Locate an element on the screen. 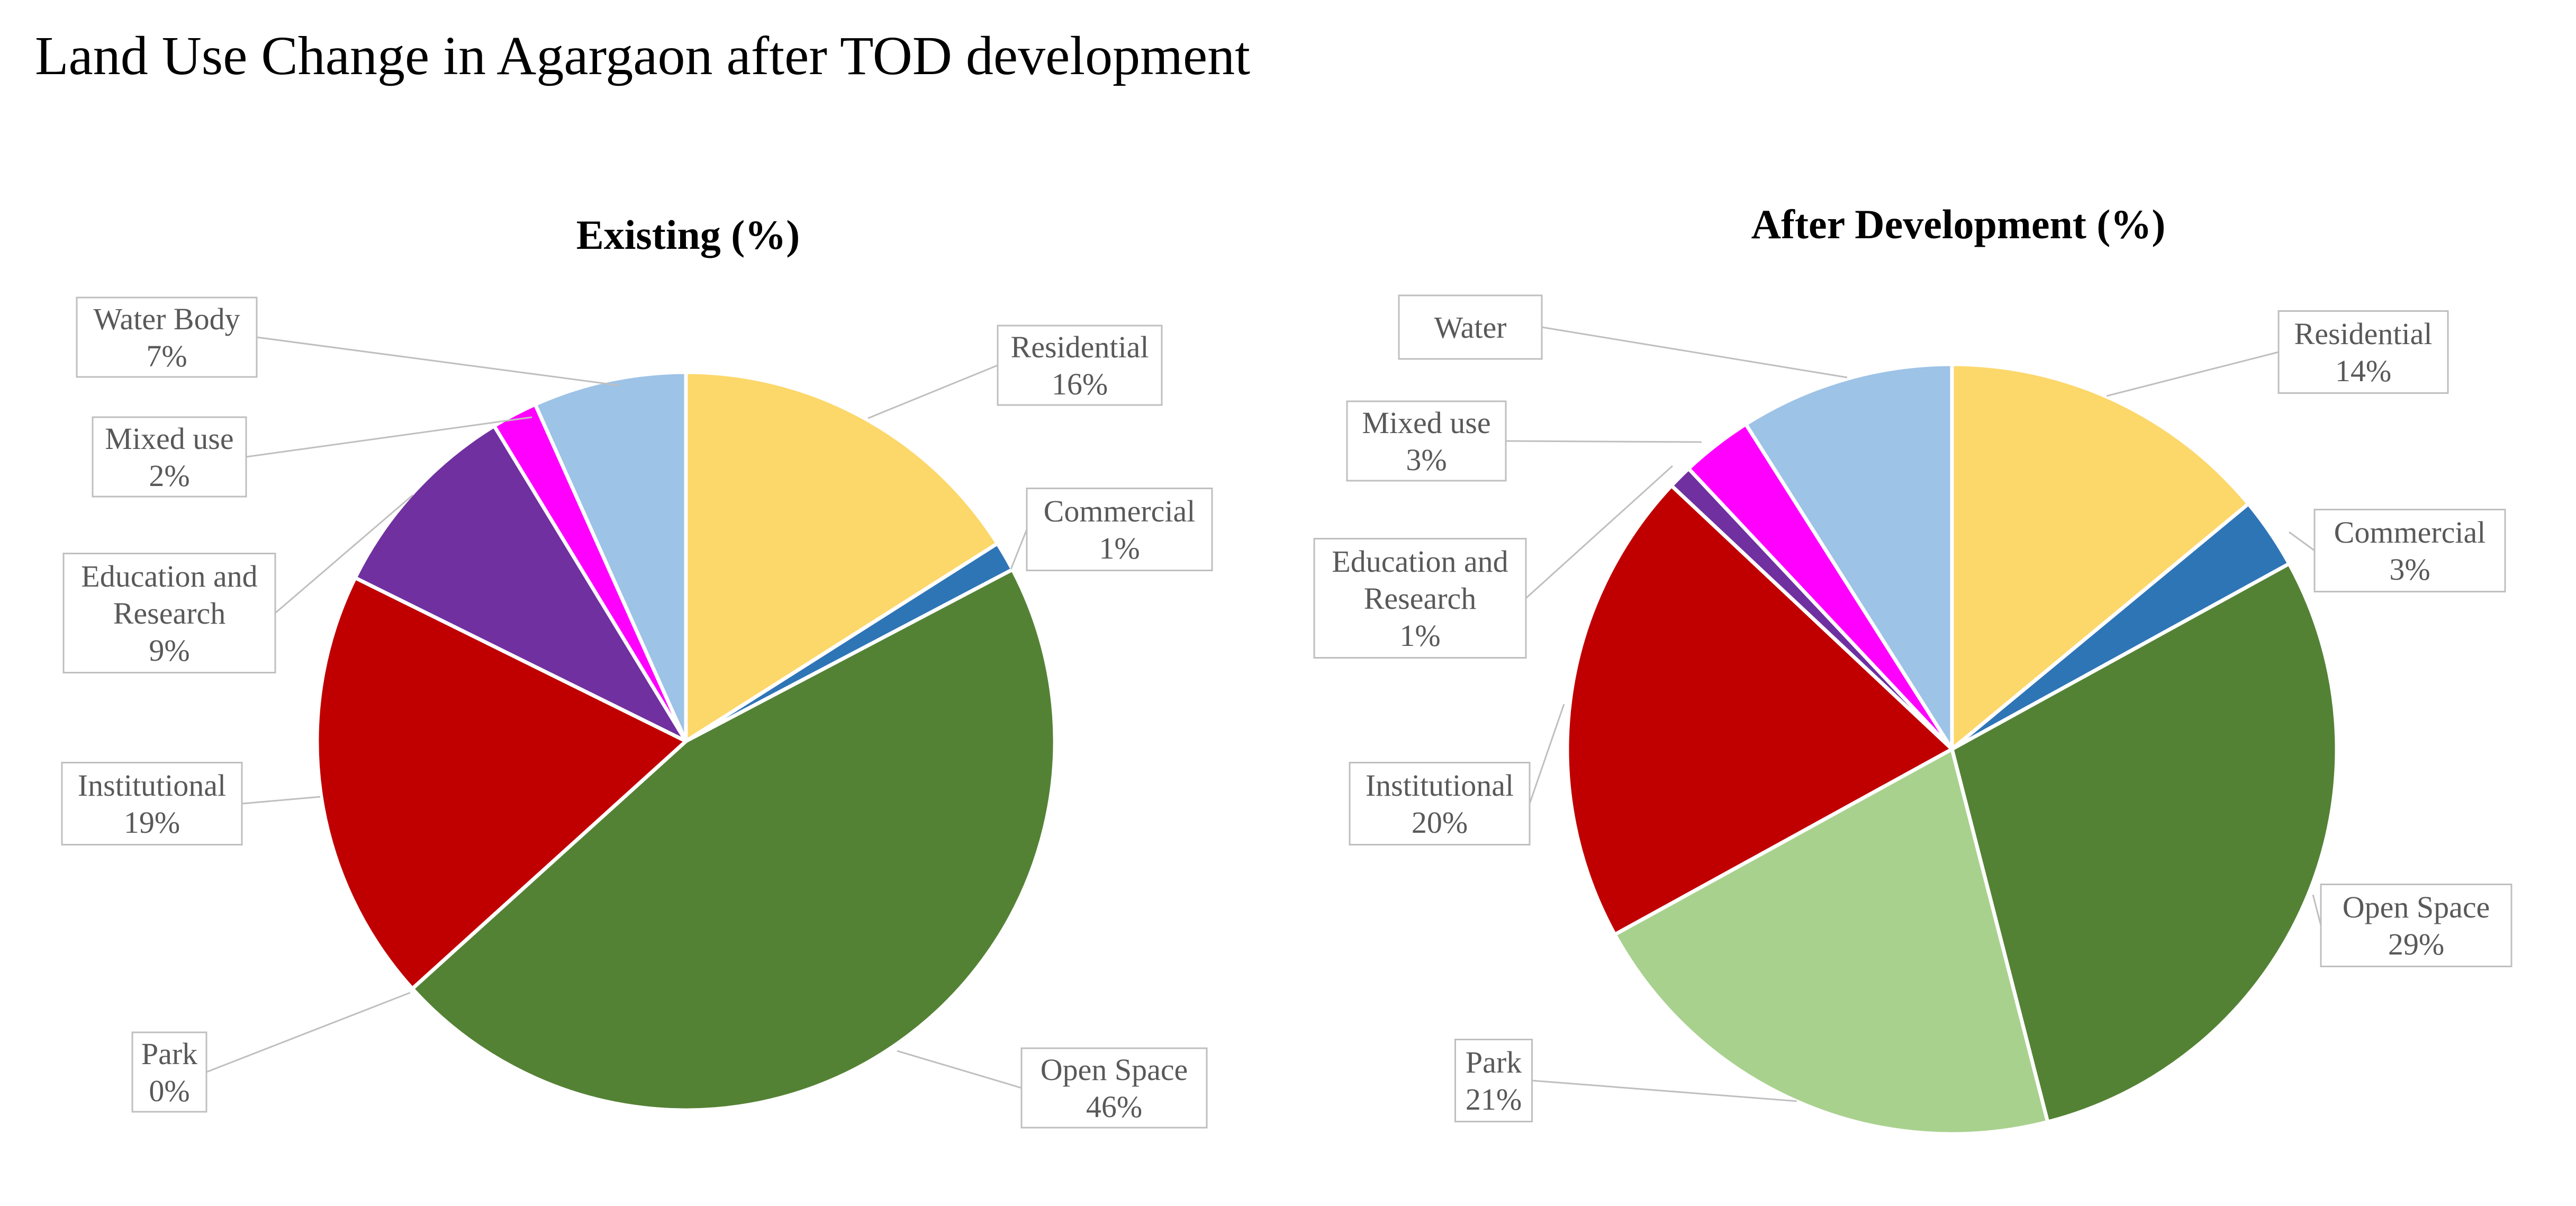  value-label-open-space: 29% is located at coordinates (2416, 944).